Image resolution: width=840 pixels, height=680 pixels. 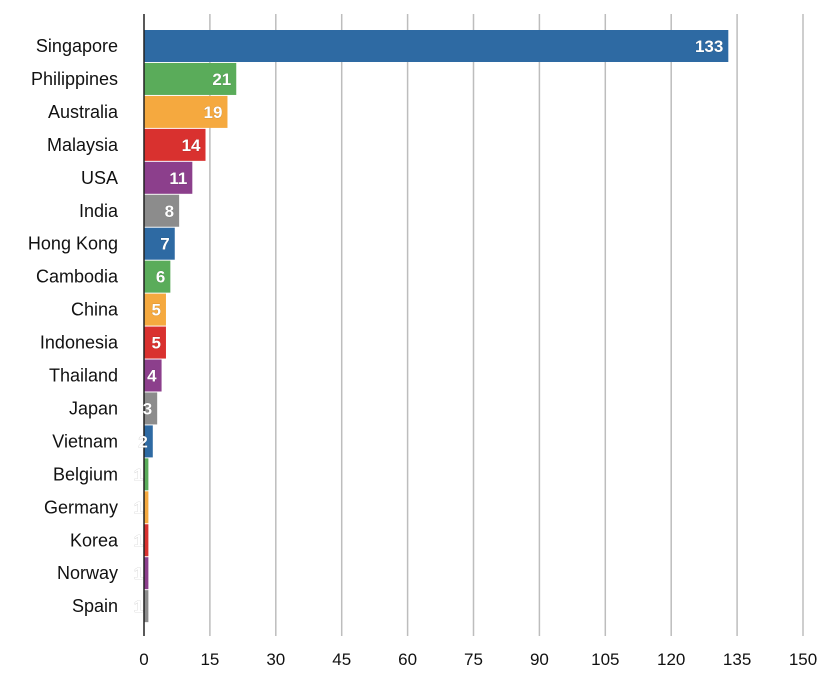 What do you see at coordinates (83, 112) in the screenshot?
I see `category-label: Australia` at bounding box center [83, 112].